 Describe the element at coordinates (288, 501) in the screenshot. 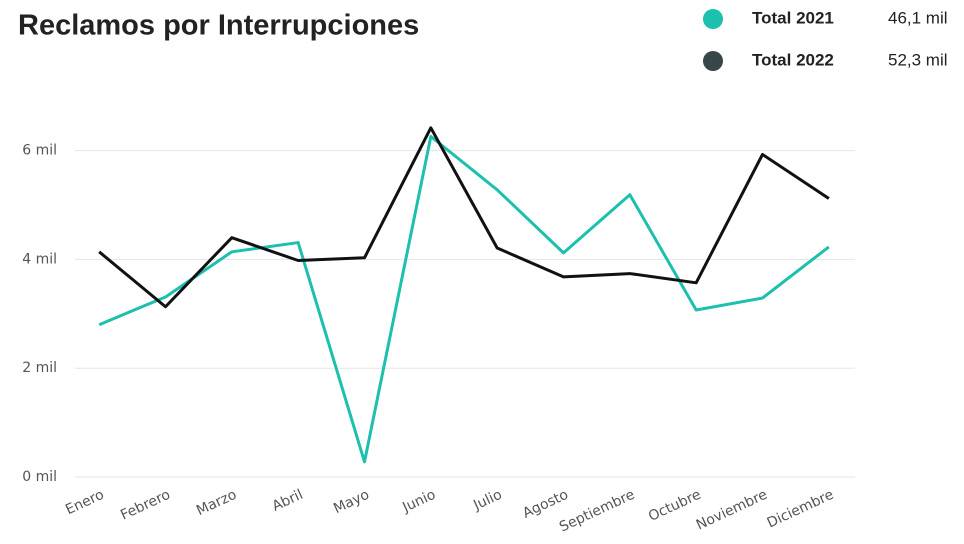

I see `x-tick-label: Abril` at that location.